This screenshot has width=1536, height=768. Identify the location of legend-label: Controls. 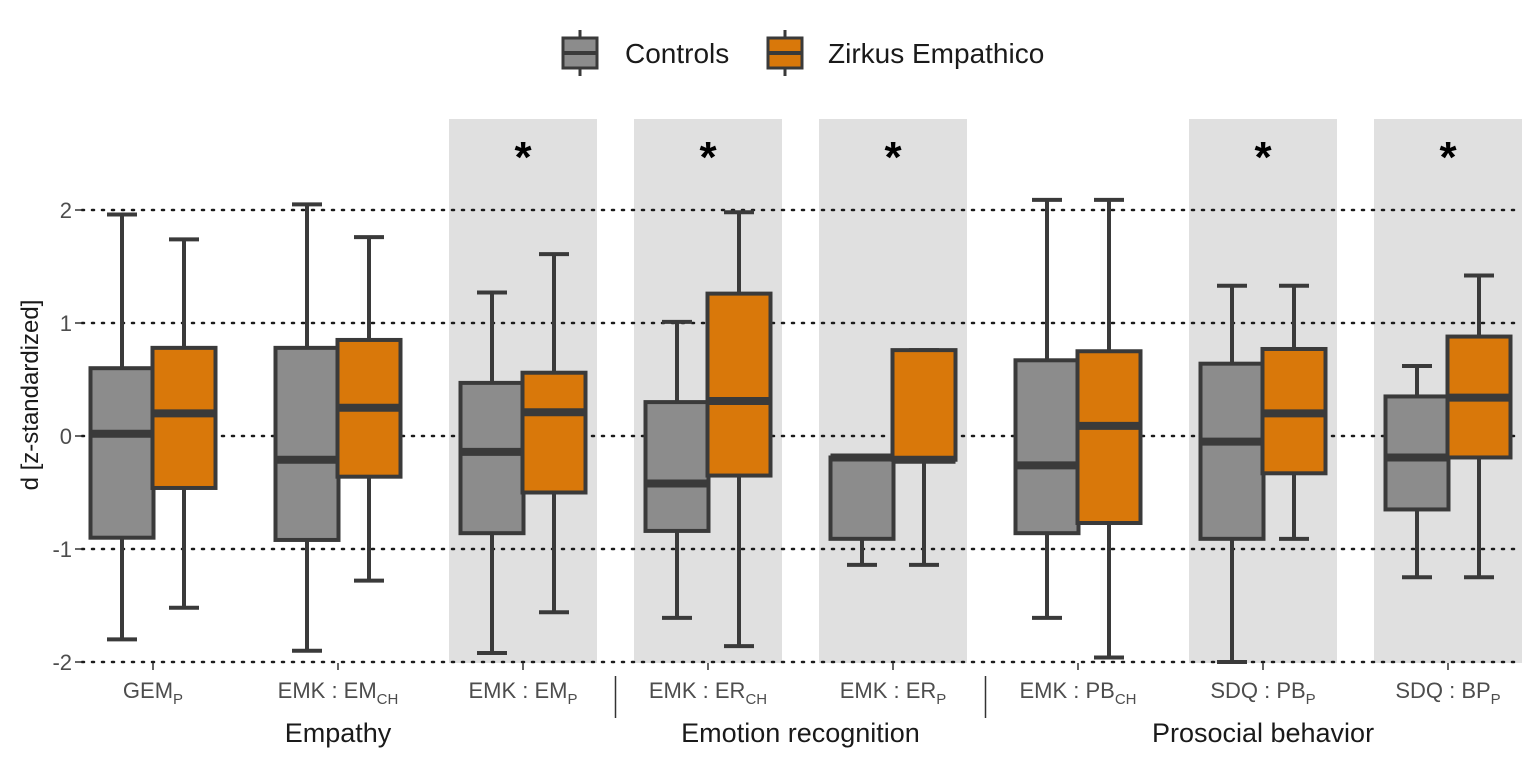
(677, 53).